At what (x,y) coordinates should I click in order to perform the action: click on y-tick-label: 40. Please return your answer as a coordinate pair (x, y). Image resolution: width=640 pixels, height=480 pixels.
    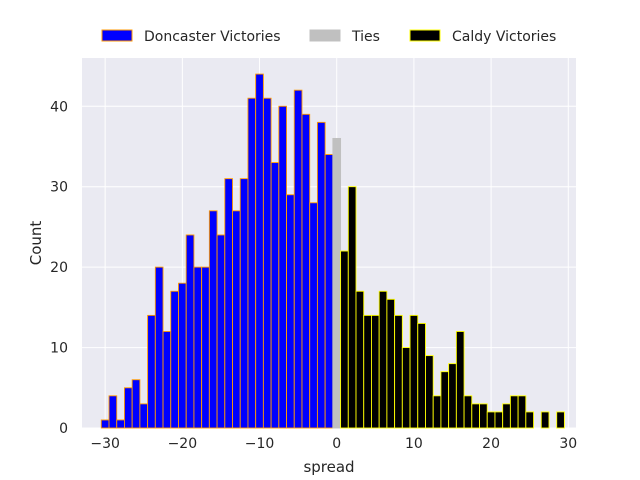
    Looking at the image, I should click on (59, 107).